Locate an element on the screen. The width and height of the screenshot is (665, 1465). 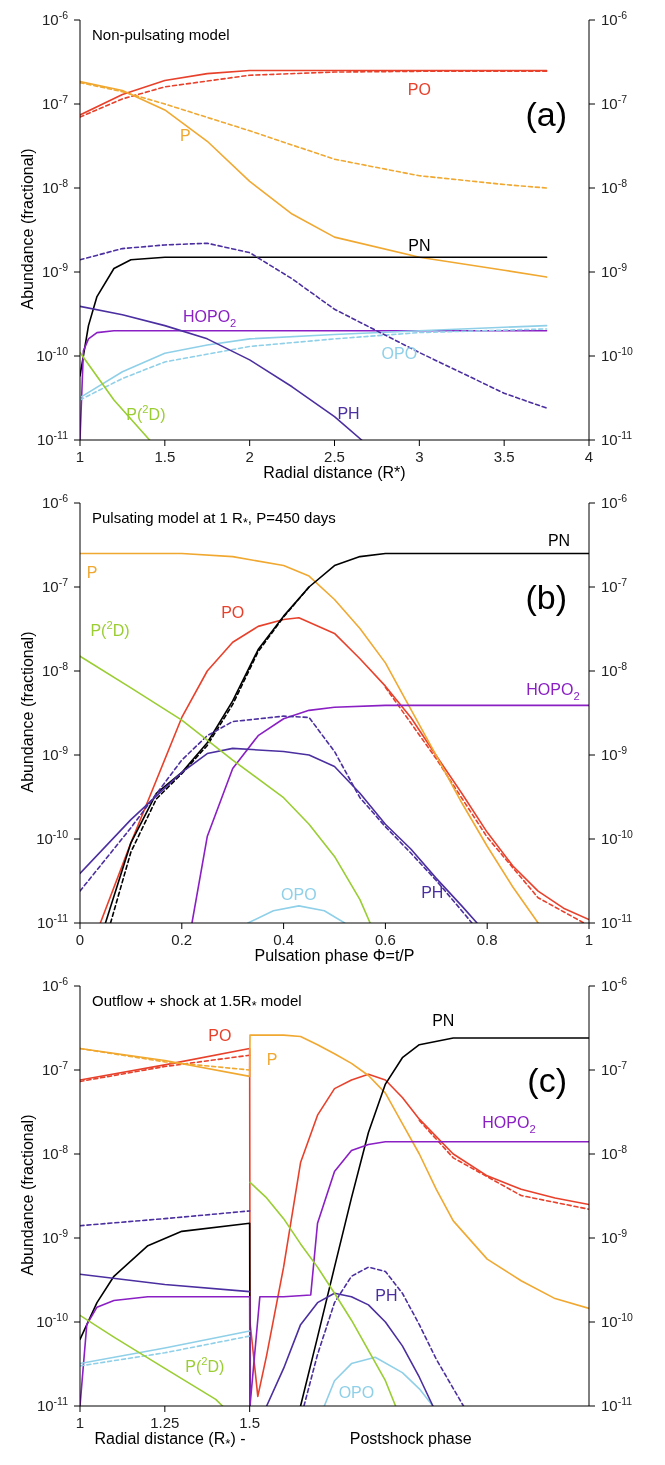
chart-title: Non-pulsating model is located at coordinates (161, 34).